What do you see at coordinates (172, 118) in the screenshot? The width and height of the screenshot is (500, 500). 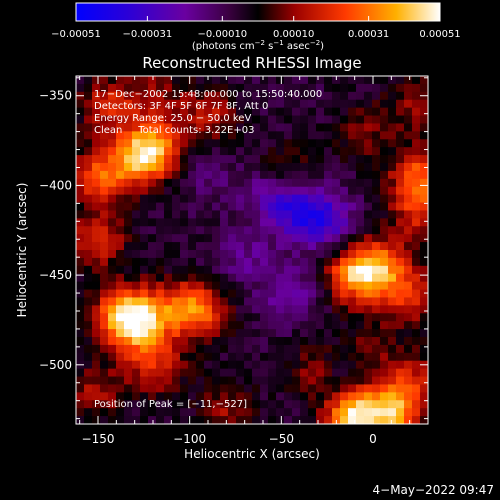 I see `annotation-energy-range: Energy Range: 25.0 − 50.0 keV` at bounding box center [172, 118].